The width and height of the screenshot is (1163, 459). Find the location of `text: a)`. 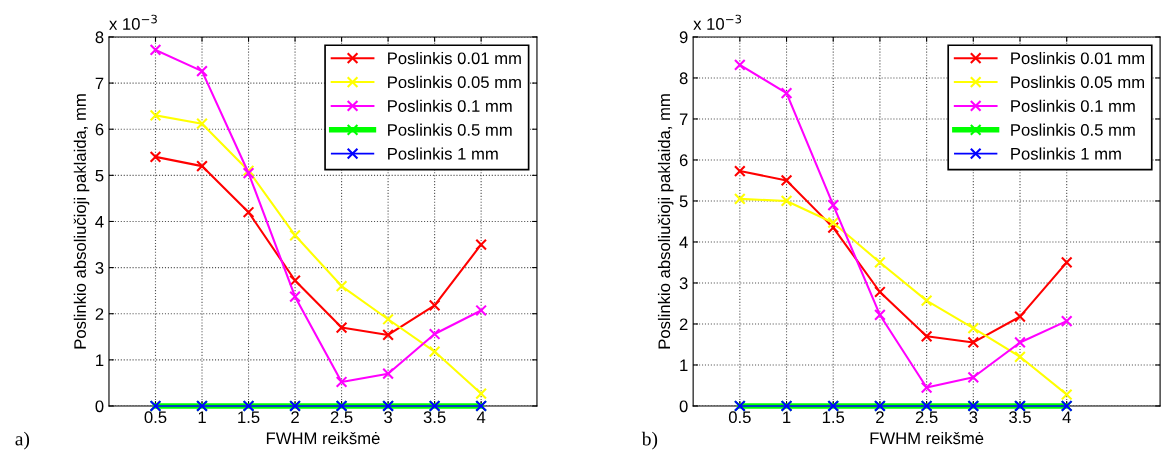

text: a) is located at coordinates (22, 440).